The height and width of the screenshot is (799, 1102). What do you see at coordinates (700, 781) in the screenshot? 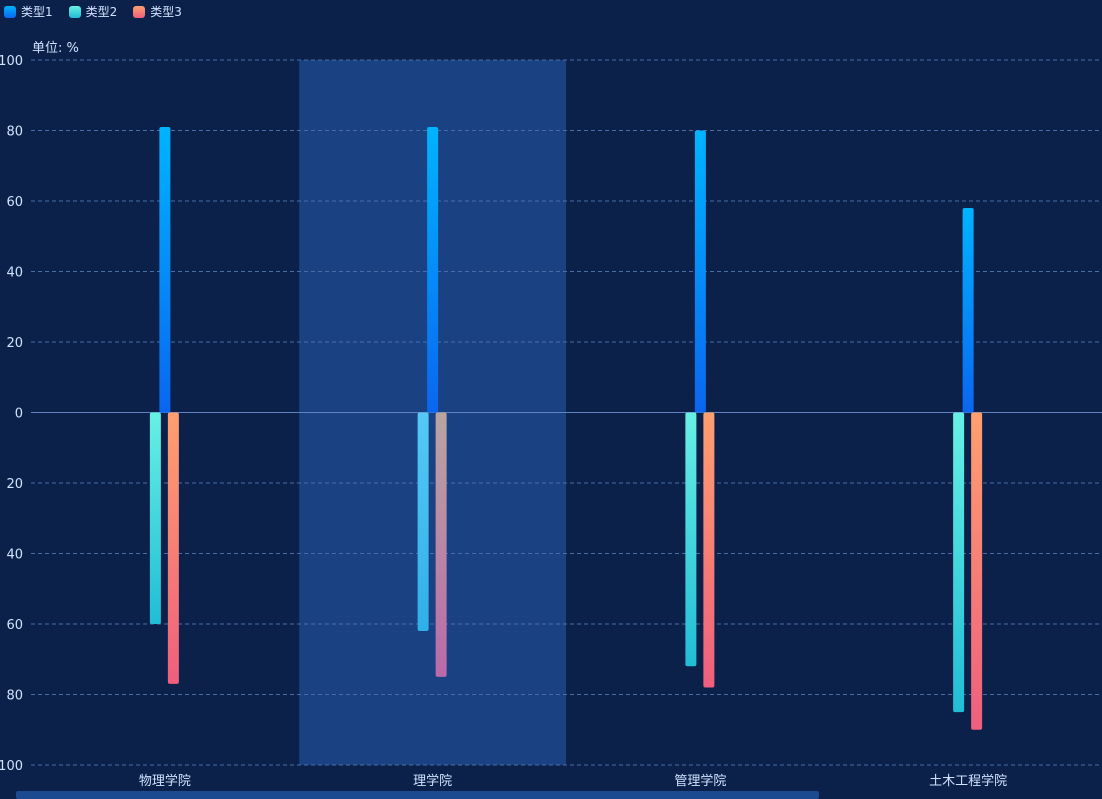
I see `x-category-label: 管理学院` at bounding box center [700, 781].